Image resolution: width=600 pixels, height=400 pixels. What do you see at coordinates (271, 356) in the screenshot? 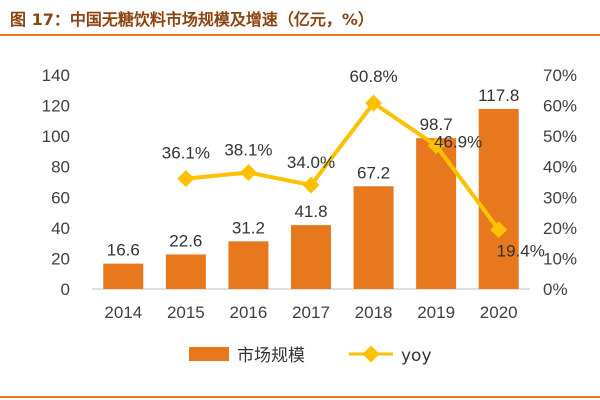
I see `legend-bar-label: 市场规模` at bounding box center [271, 356].